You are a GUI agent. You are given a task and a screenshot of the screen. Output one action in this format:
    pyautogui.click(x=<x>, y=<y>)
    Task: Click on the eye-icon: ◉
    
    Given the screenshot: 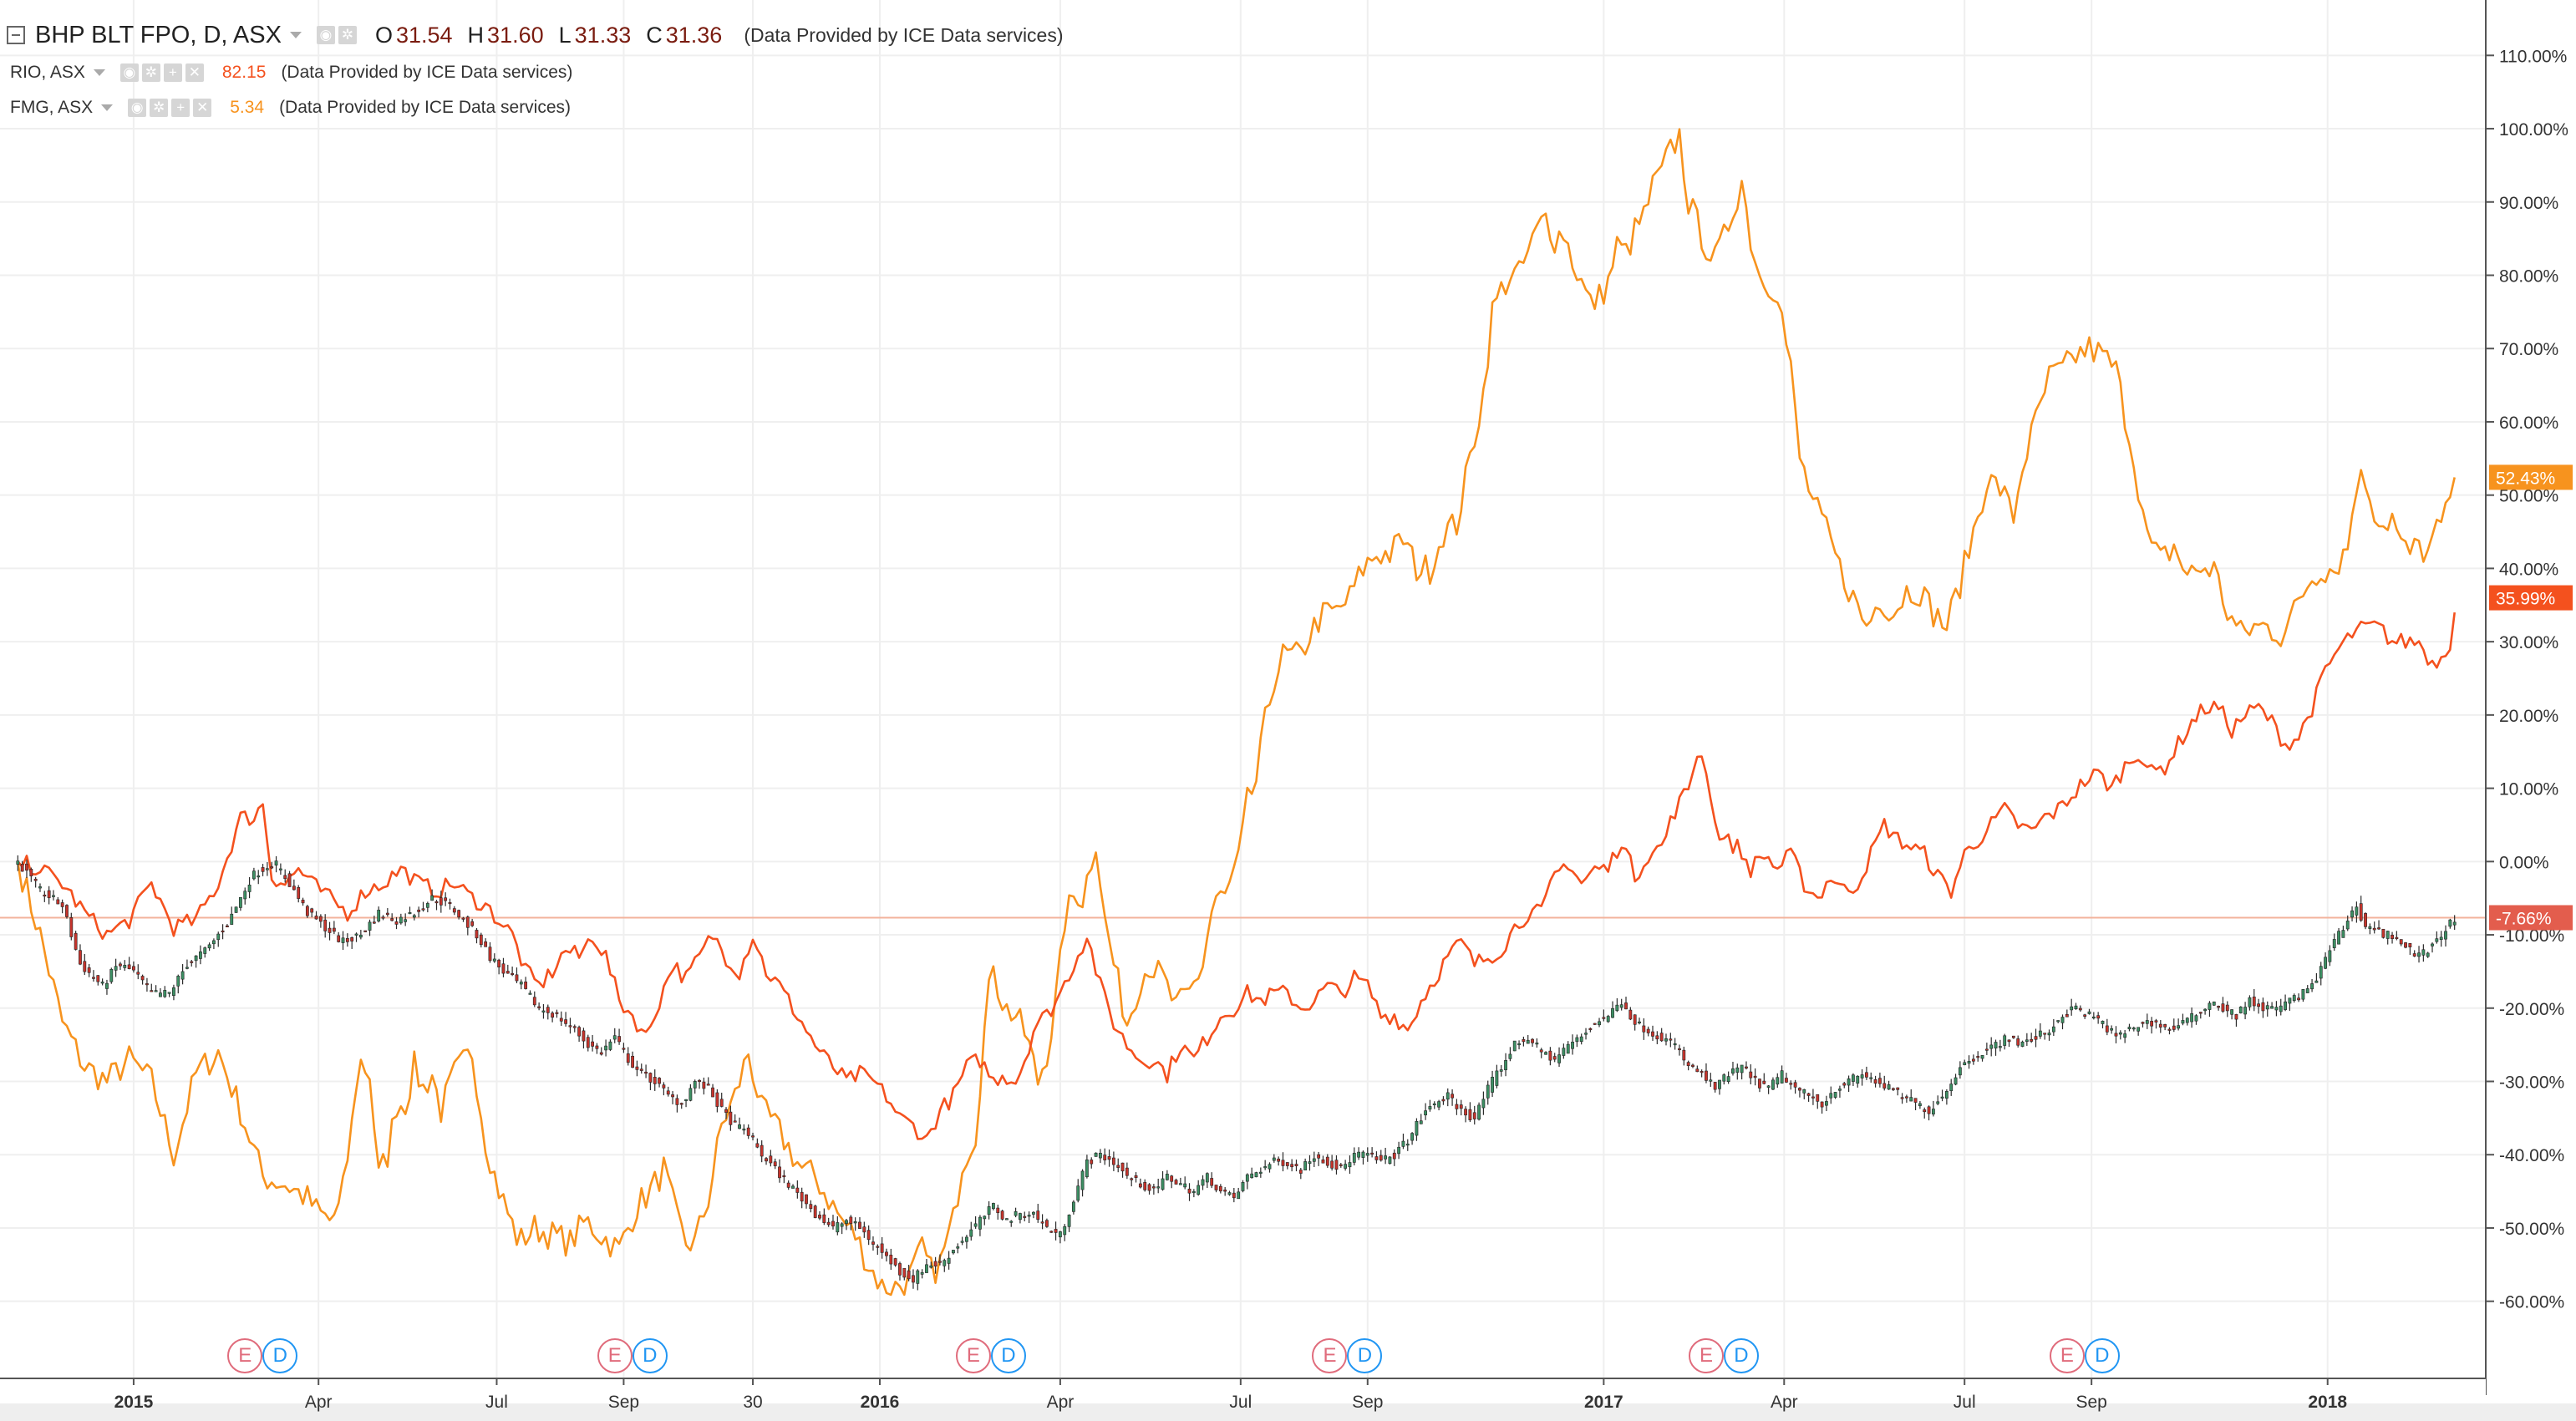 What is the action you would take?
    pyautogui.click(x=325, y=35)
    